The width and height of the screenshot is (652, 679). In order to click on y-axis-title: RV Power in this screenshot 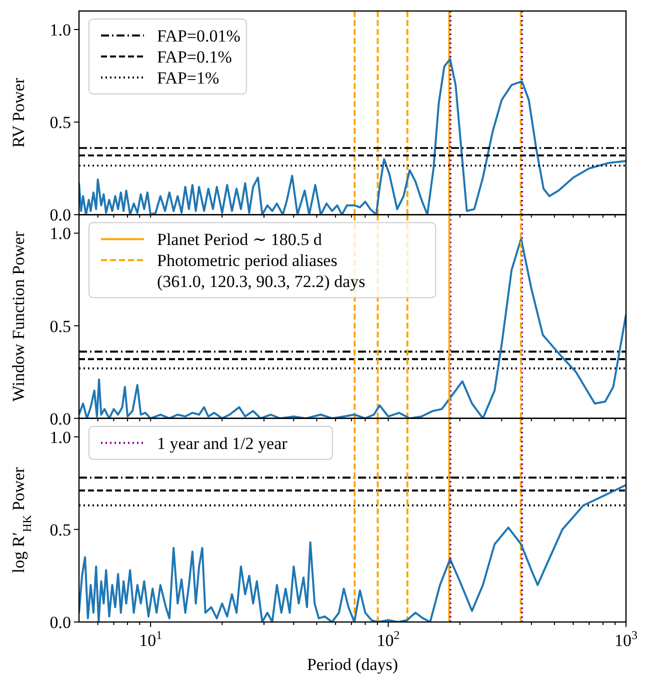, I will do `click(18, 113)`.